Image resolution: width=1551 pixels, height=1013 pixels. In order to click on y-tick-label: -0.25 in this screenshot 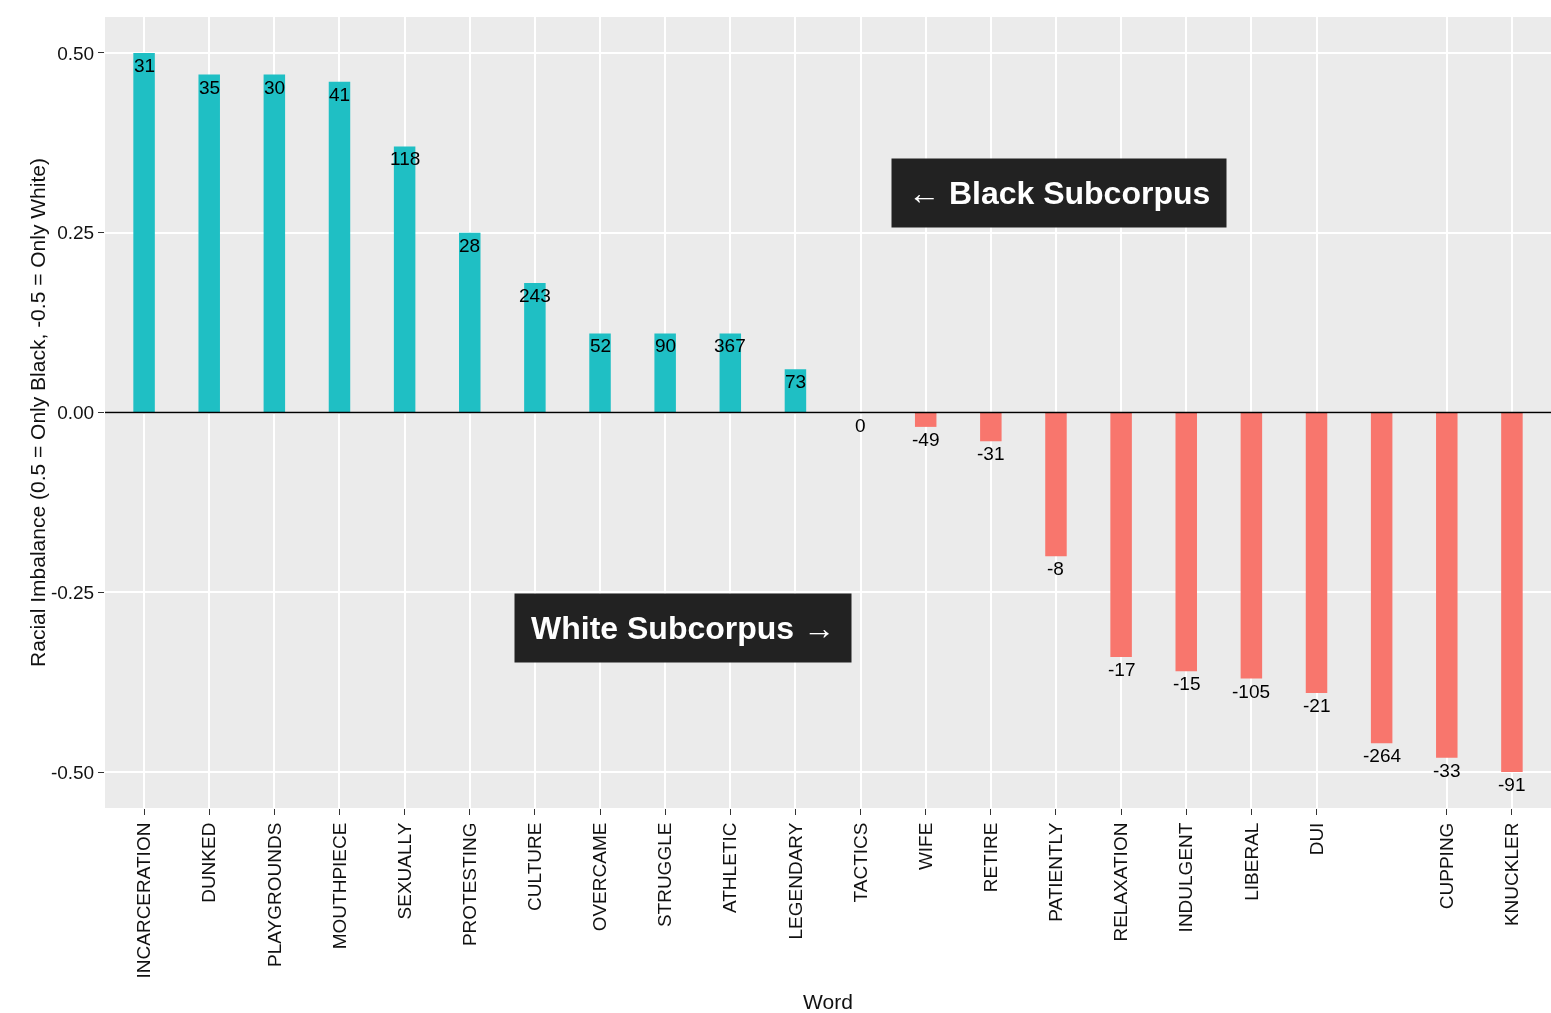, I will do `click(72, 592)`.